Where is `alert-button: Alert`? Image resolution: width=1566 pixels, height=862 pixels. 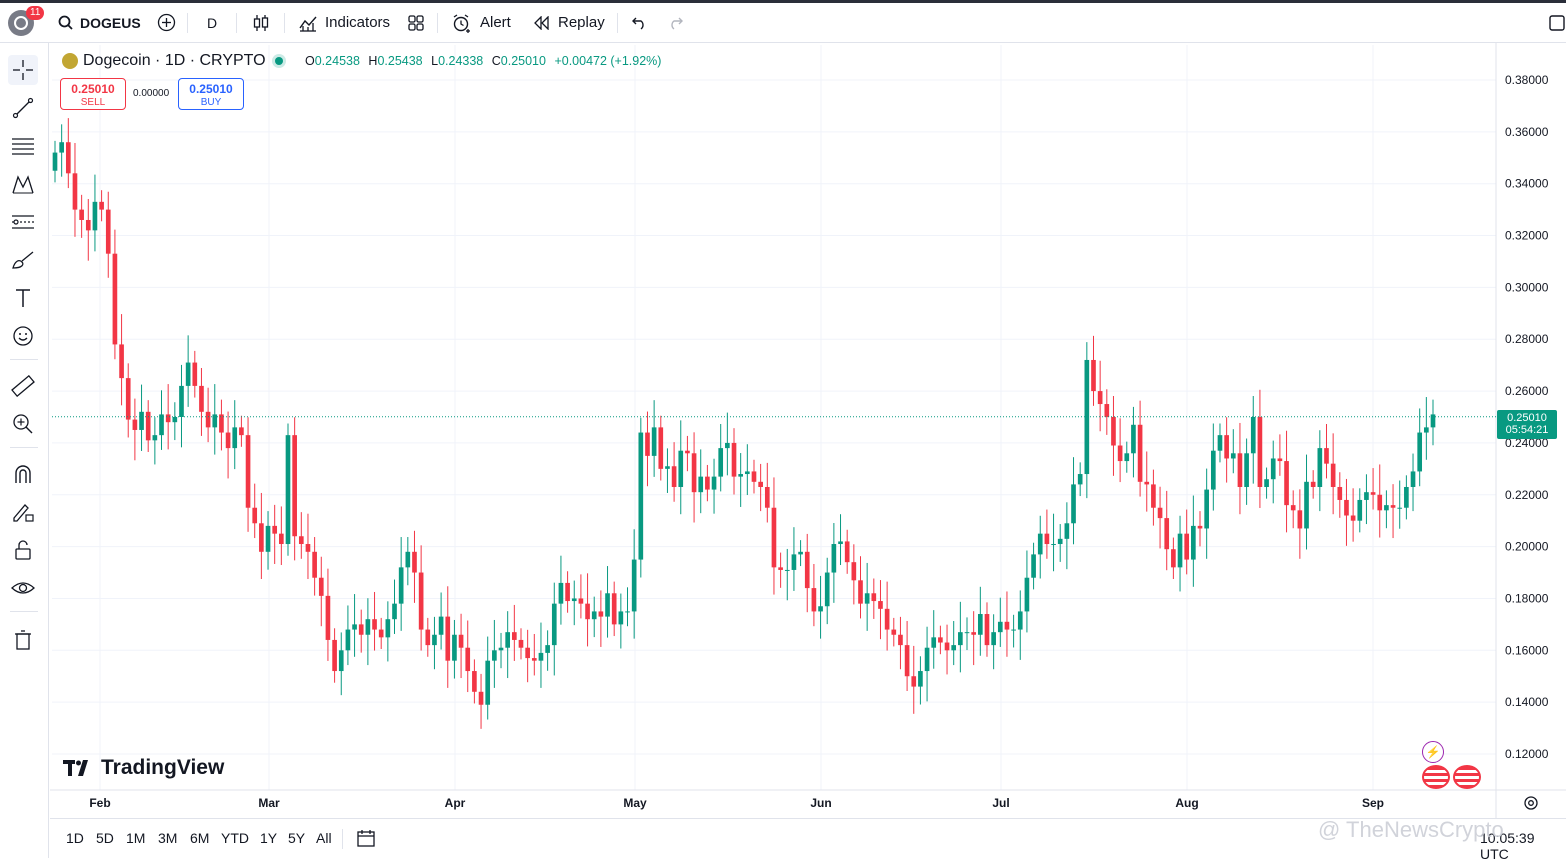 alert-button: Alert is located at coordinates (481, 22).